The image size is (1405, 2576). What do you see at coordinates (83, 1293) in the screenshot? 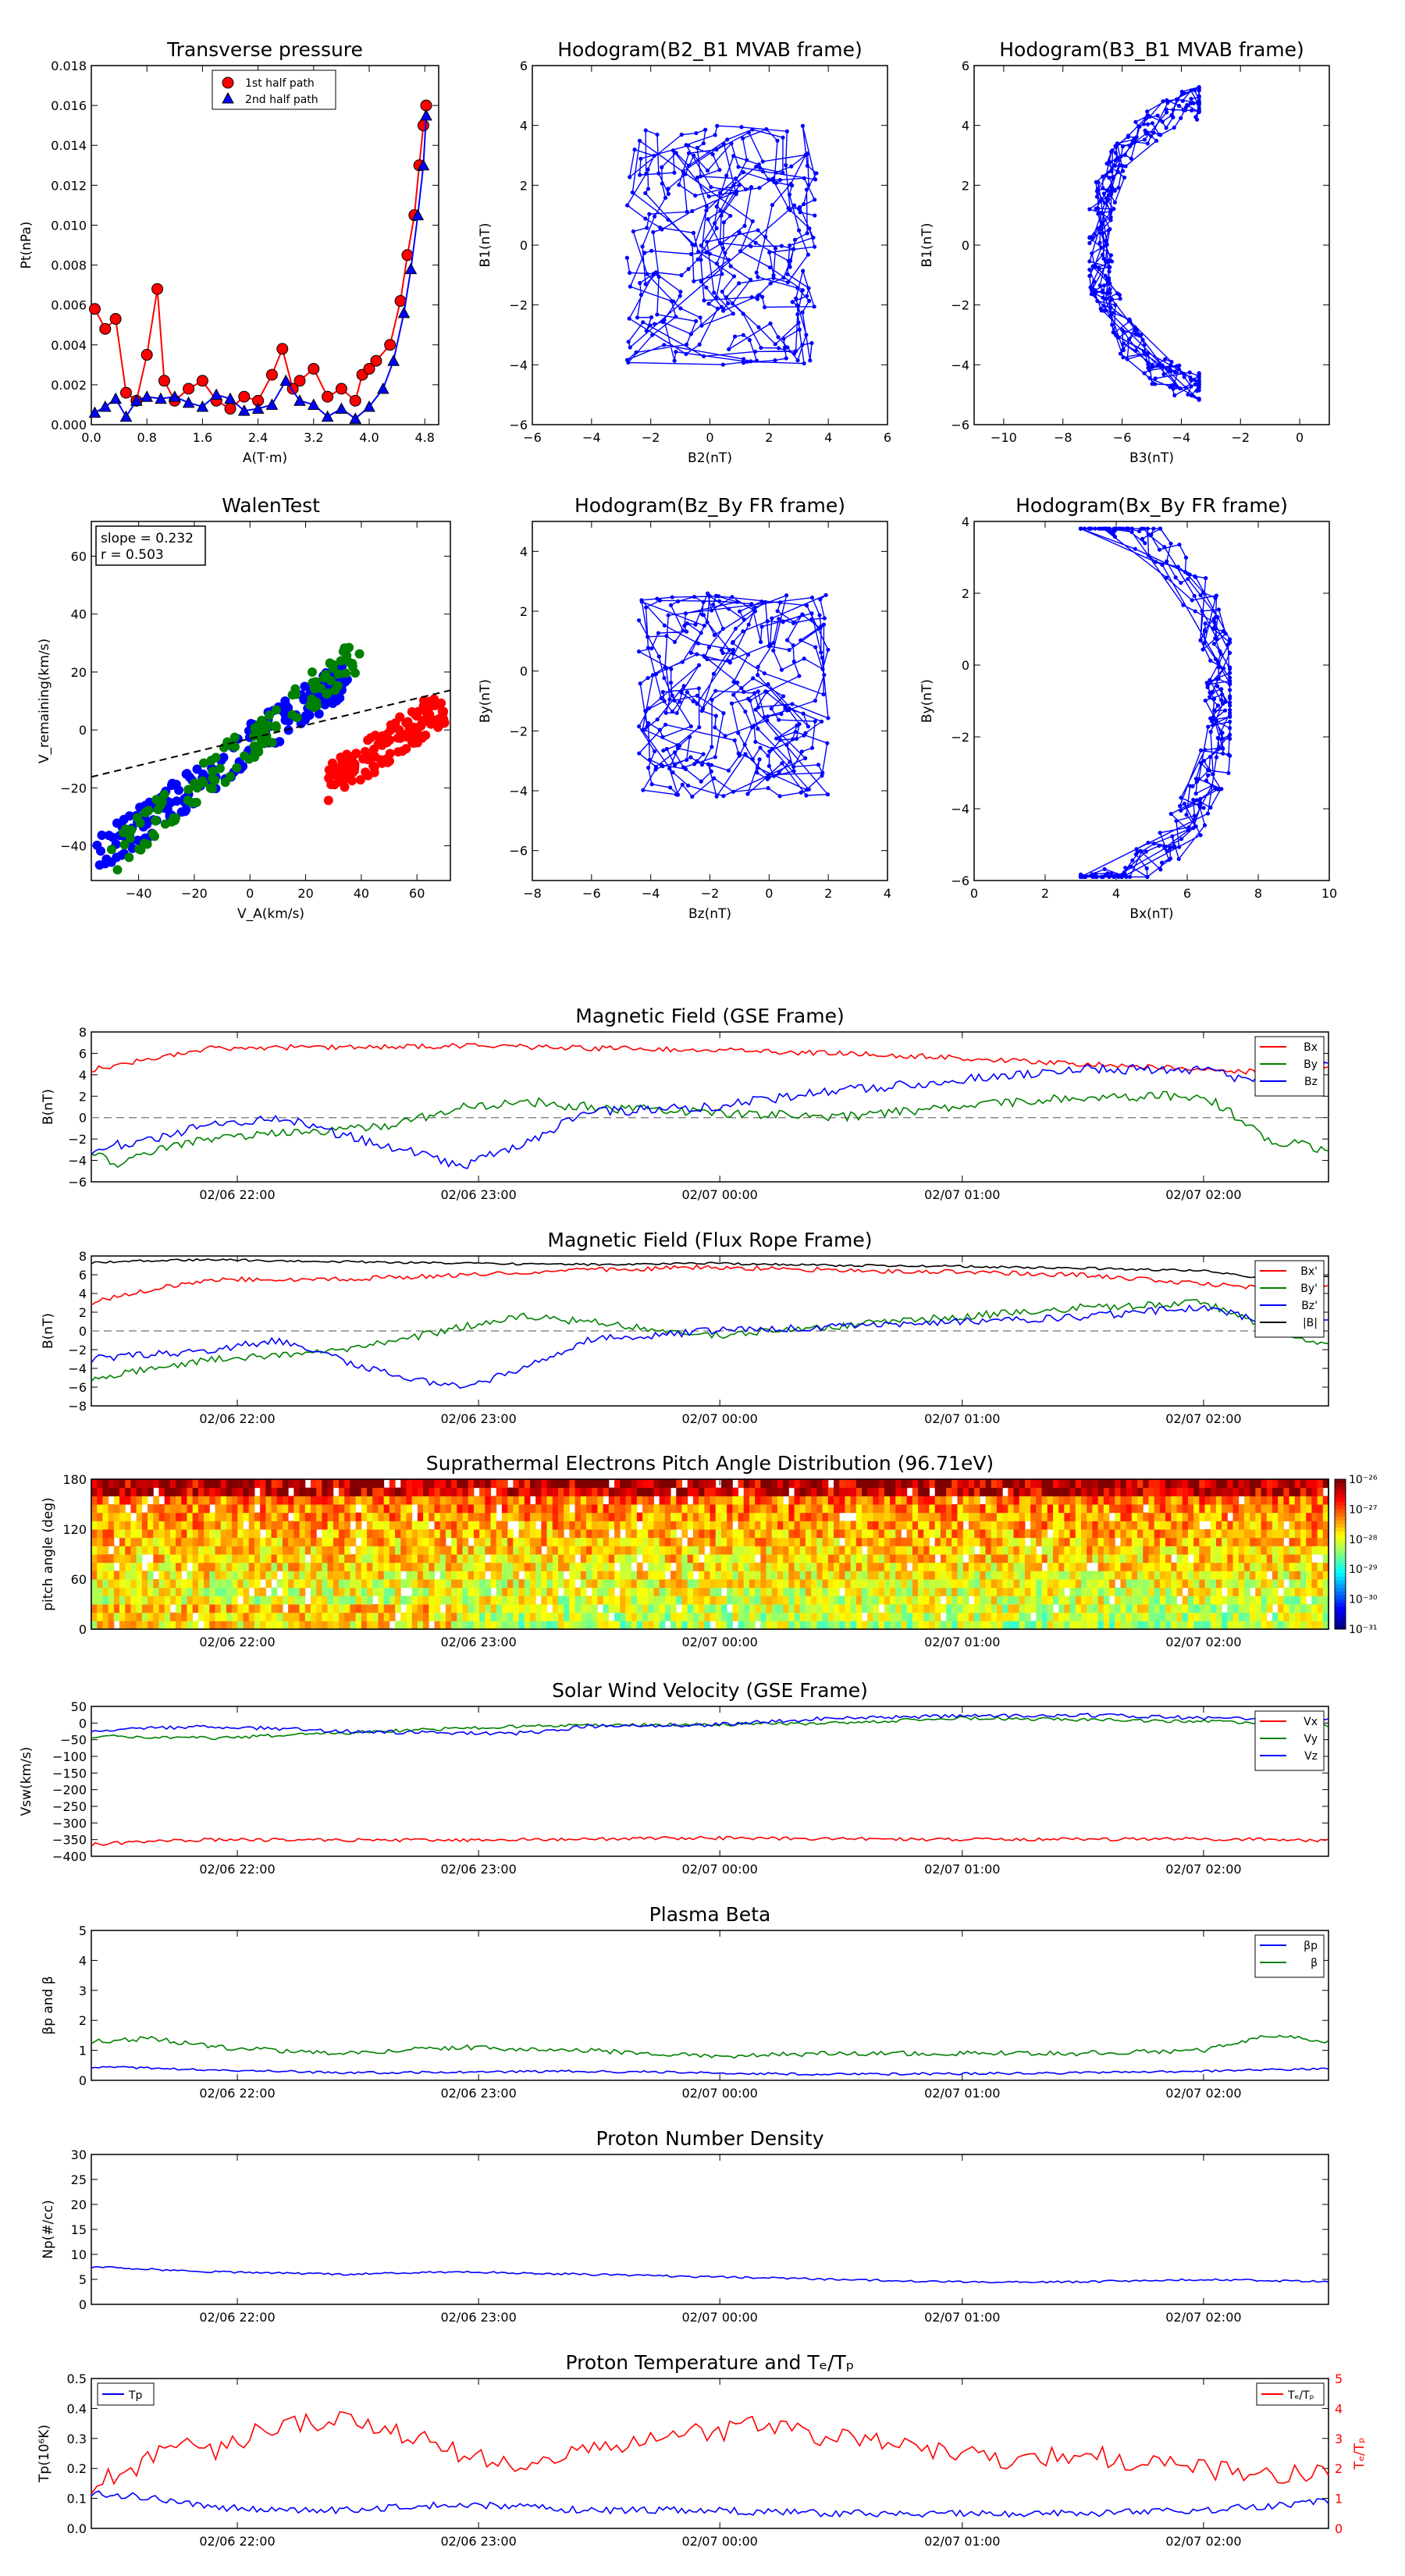
I see `mag-fr-ytick-label: 4` at bounding box center [83, 1293].